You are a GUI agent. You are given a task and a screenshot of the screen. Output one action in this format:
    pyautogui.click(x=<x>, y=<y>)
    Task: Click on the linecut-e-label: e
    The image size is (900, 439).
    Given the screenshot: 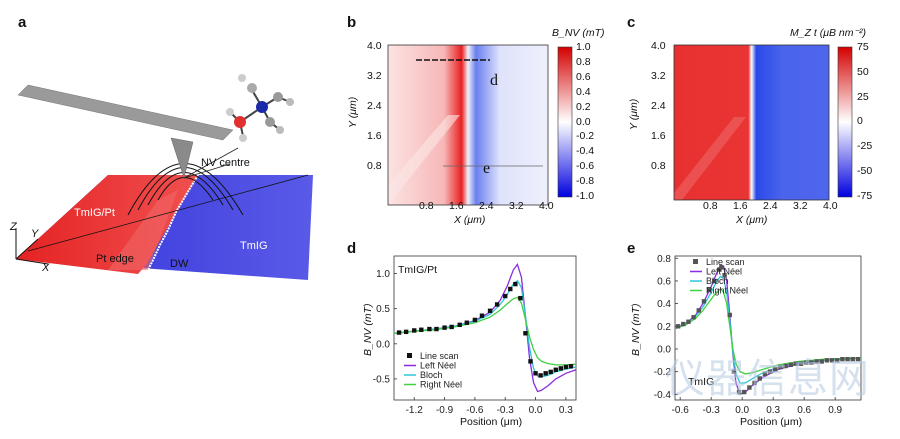 What is the action you would take?
    pyautogui.click(x=487, y=168)
    